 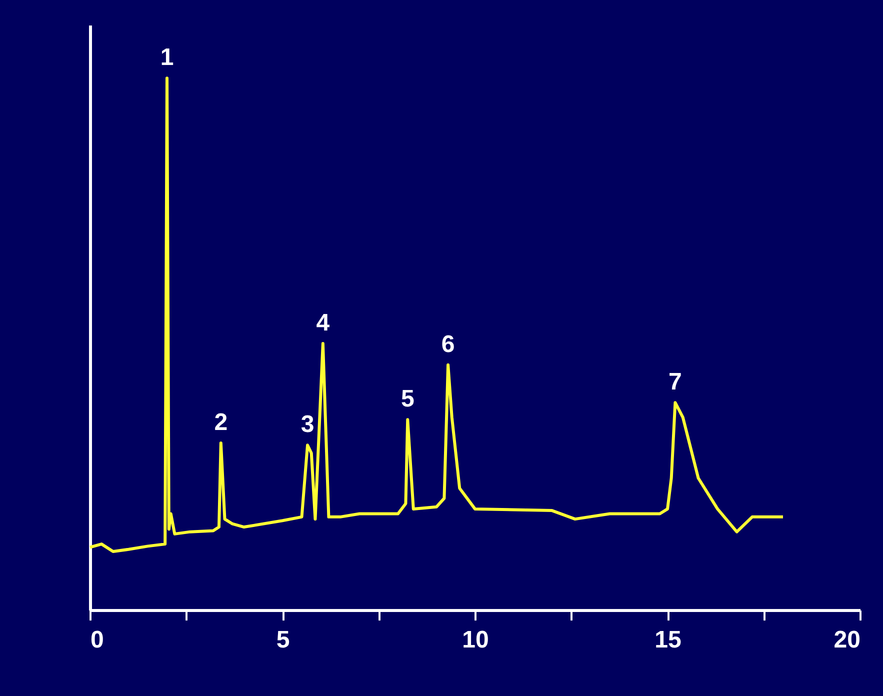 I want to click on annotation: 2, so click(x=221, y=422).